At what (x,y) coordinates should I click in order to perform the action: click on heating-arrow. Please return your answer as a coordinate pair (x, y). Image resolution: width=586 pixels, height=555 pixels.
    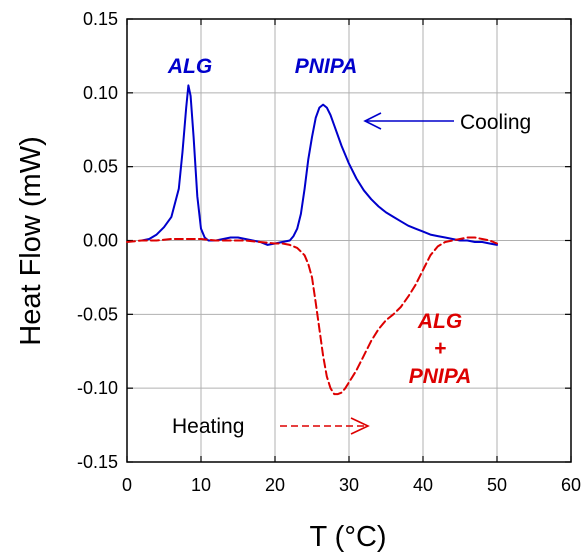
    Looking at the image, I should click on (325, 426).